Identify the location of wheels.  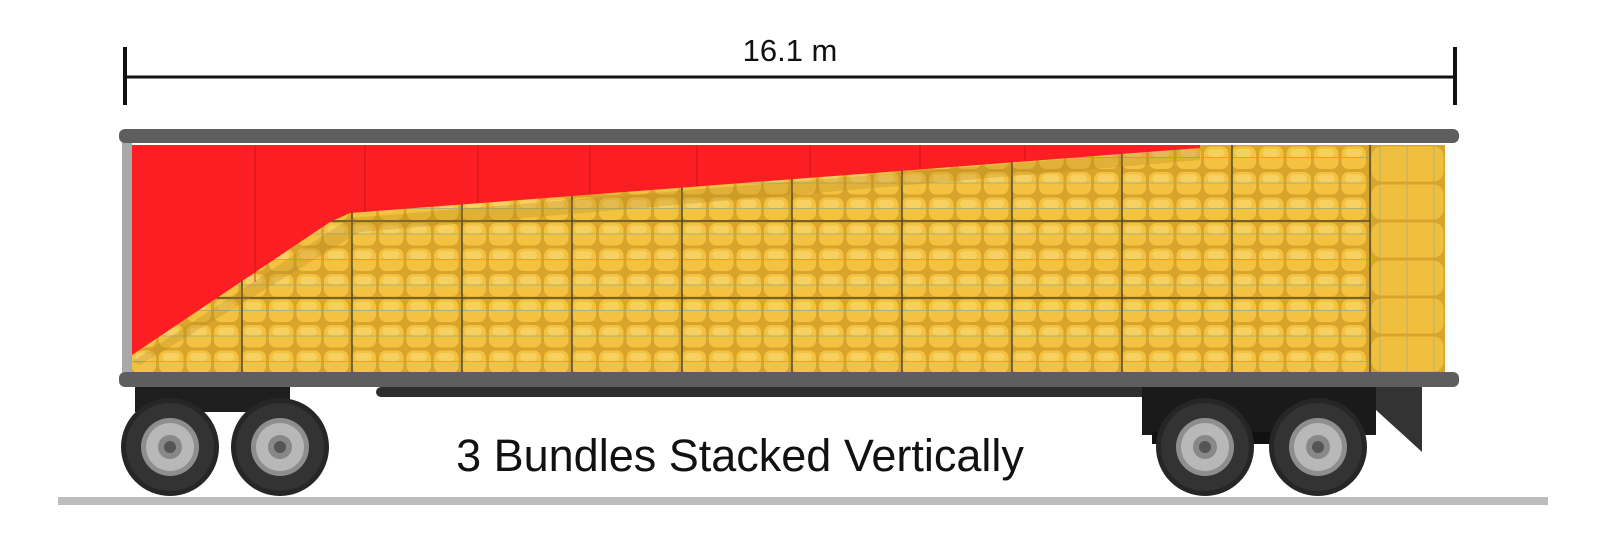
(744, 447).